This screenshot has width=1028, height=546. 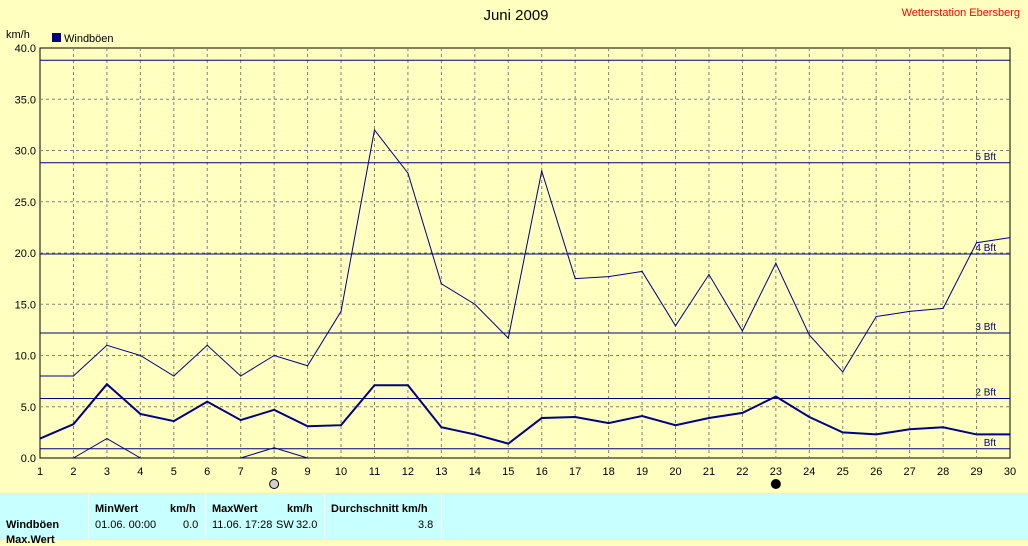 What do you see at coordinates (300, 509) in the screenshot?
I see `header-max-unit: km/h` at bounding box center [300, 509].